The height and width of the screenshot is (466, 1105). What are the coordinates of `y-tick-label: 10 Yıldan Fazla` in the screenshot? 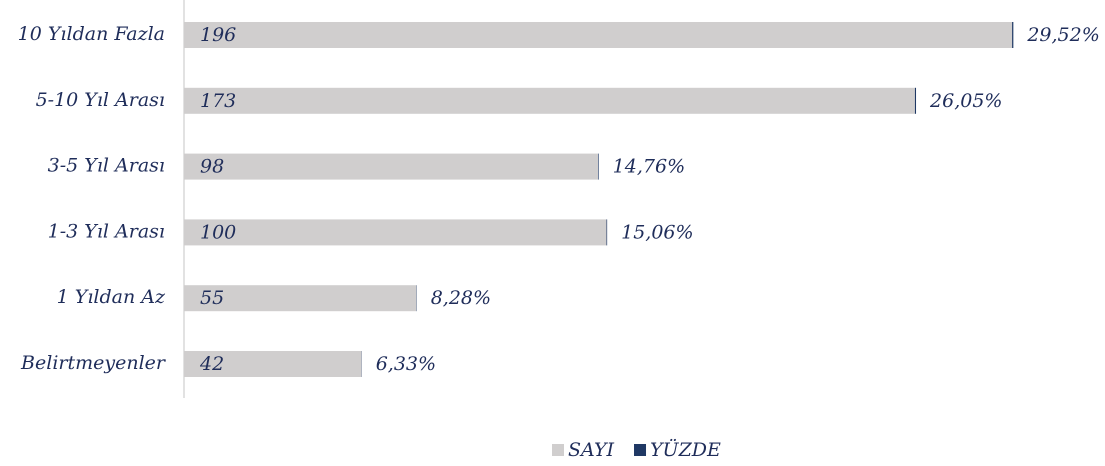 It's located at (91, 34).